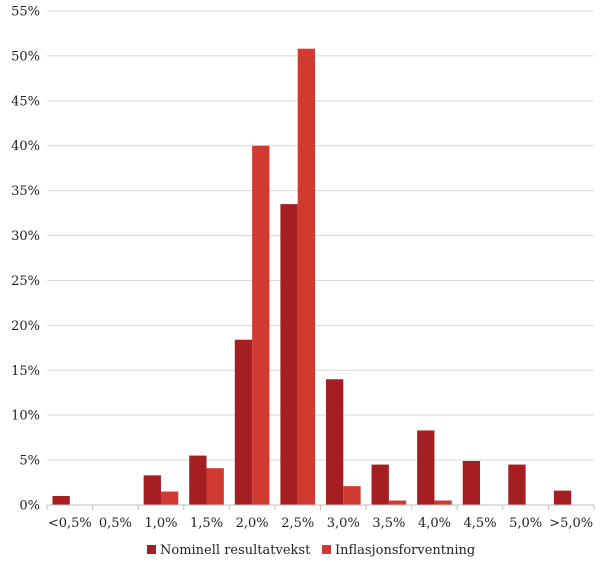 The height and width of the screenshot is (564, 600). Describe the element at coordinates (25, 371) in the screenshot. I see `y-tick-label: 15%` at that location.